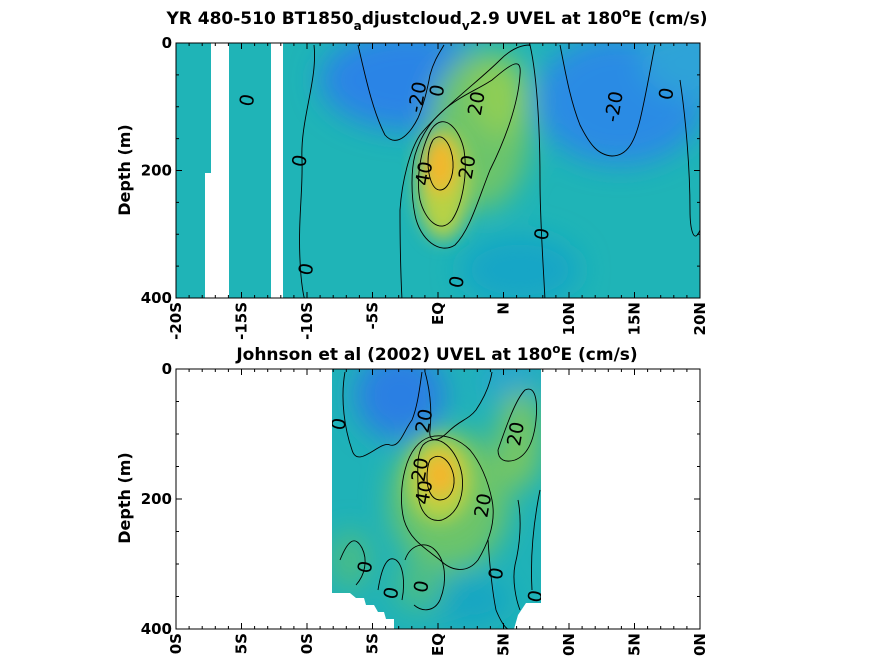  What do you see at coordinates (373, 315) in the screenshot?
I see `top-x-tick-label: -5S` at bounding box center [373, 315].